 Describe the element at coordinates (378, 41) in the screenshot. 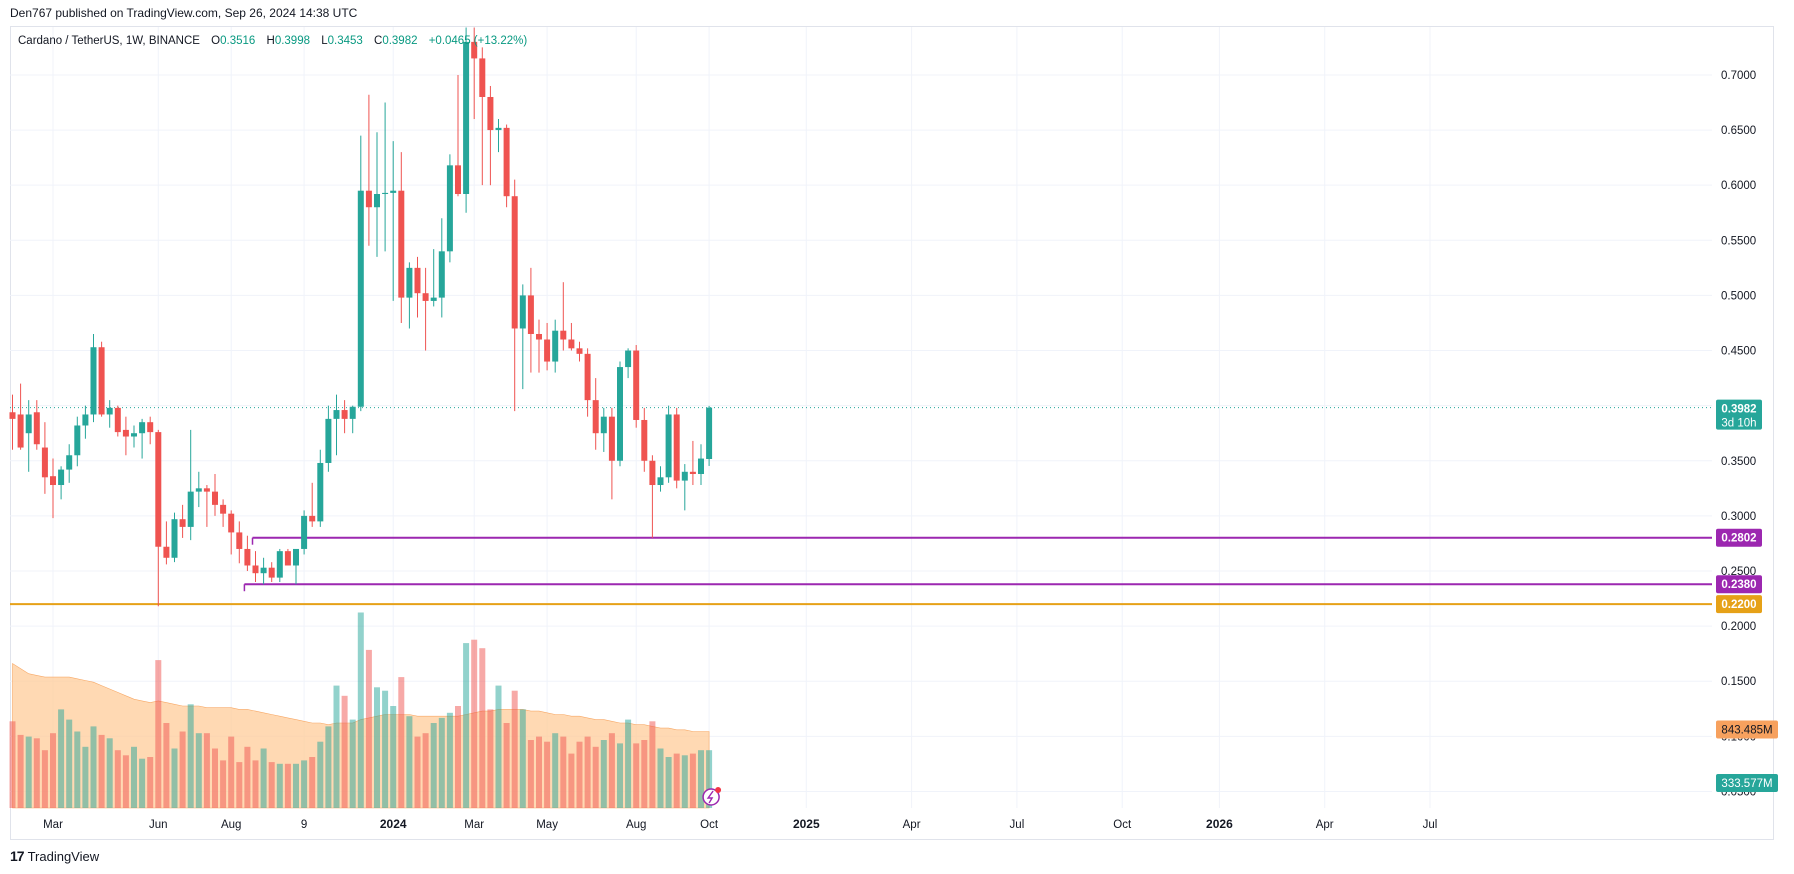

I see `close-label: C` at that location.